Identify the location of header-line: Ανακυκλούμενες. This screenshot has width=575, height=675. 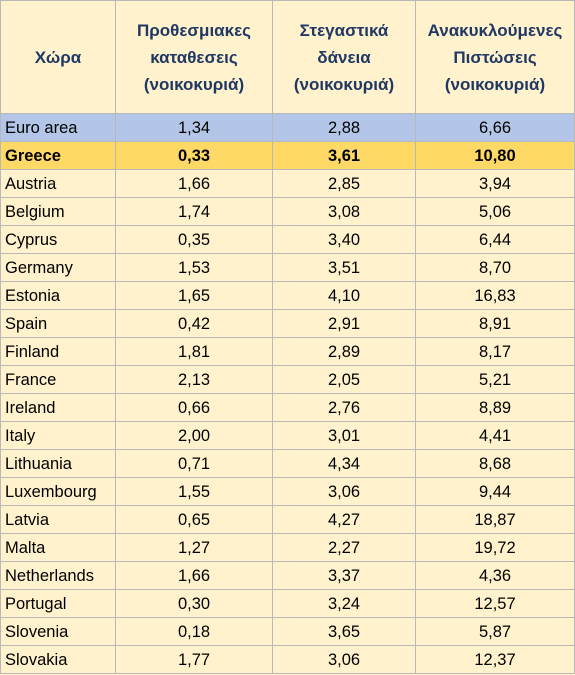
(495, 30).